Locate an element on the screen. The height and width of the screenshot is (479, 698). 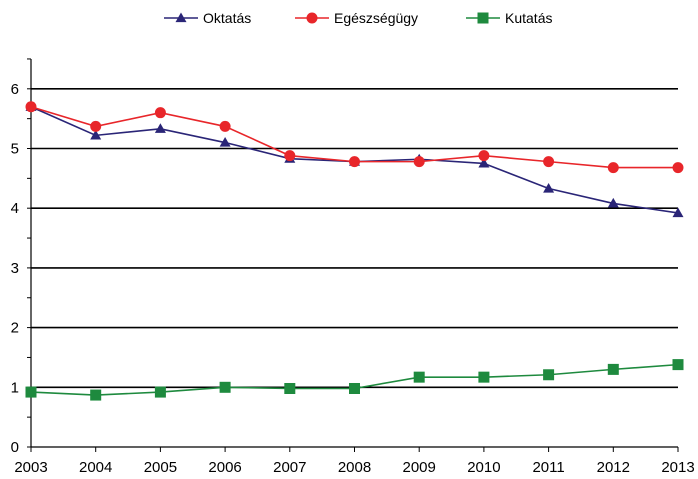
legend-label: Egészségügy is located at coordinates (376, 18).